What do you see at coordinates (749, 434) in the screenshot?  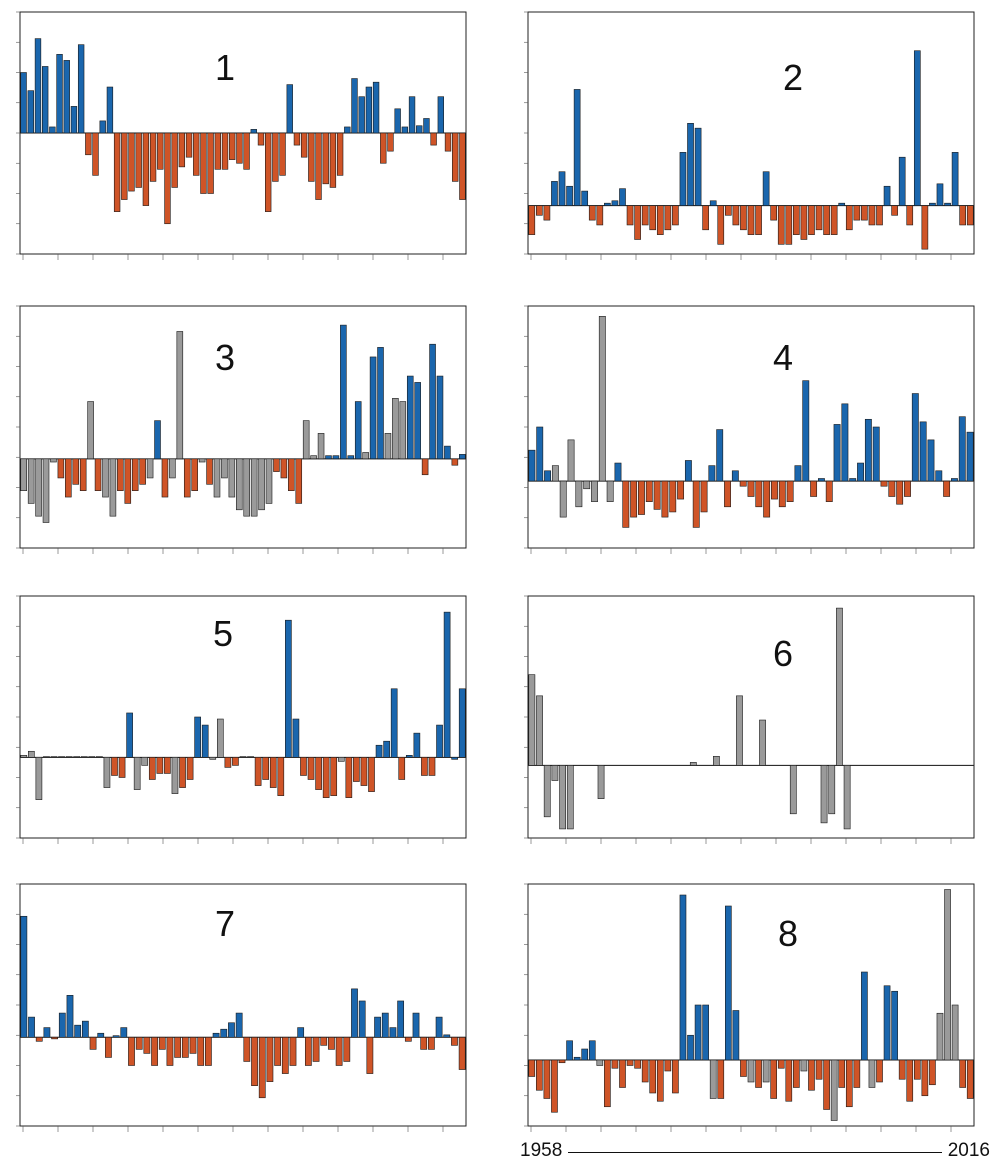 I see `chart-panel-4: 4` at bounding box center [749, 434].